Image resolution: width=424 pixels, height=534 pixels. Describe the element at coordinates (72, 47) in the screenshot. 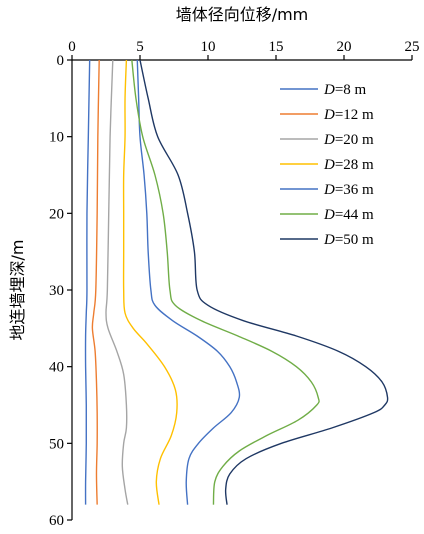

I see `x-tick-label: 0` at that location.